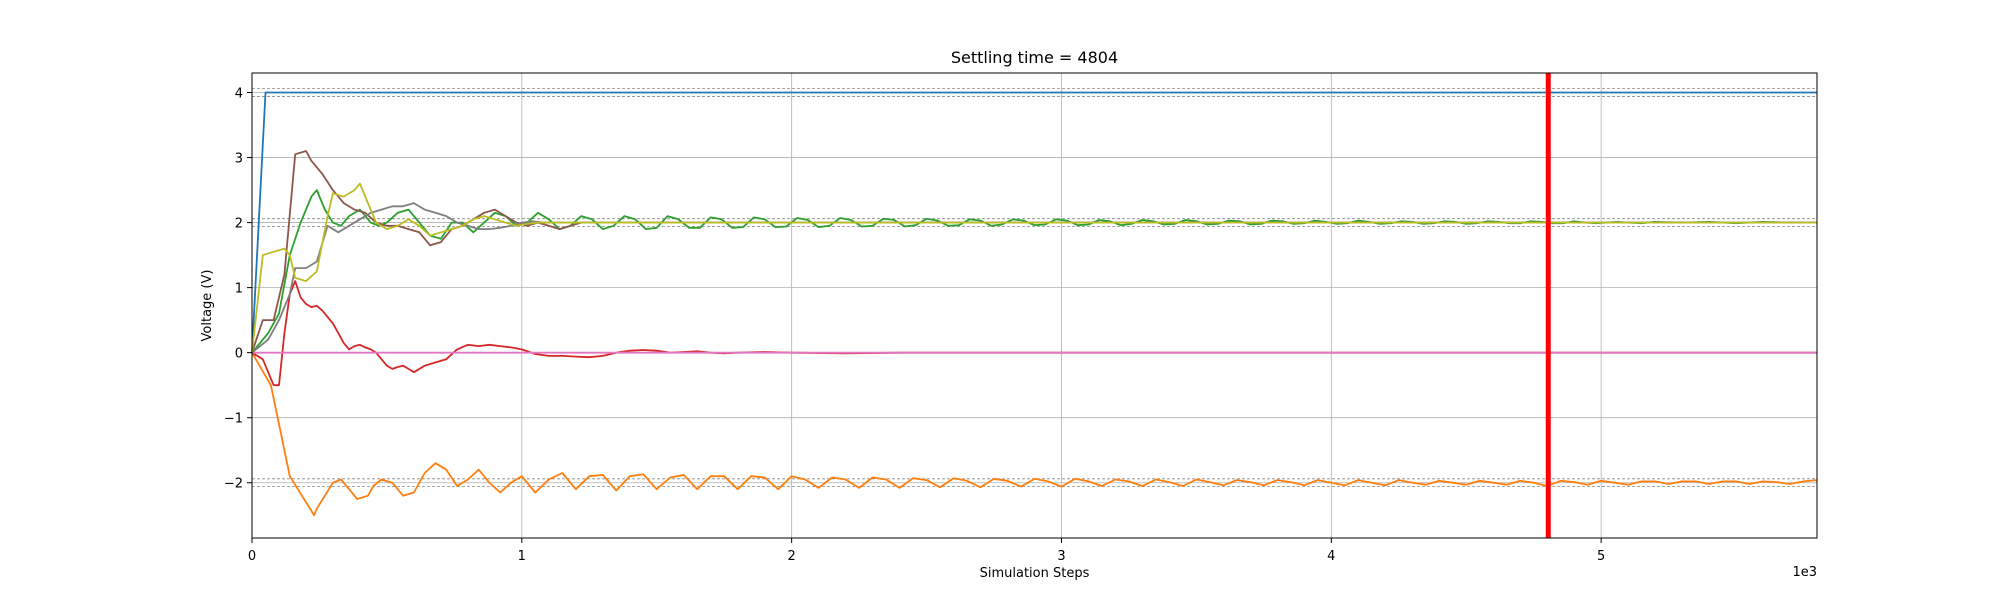 Image resolution: width=2000 pixels, height=600 pixels. I want to click on x-tick-label: 0, so click(252, 556).